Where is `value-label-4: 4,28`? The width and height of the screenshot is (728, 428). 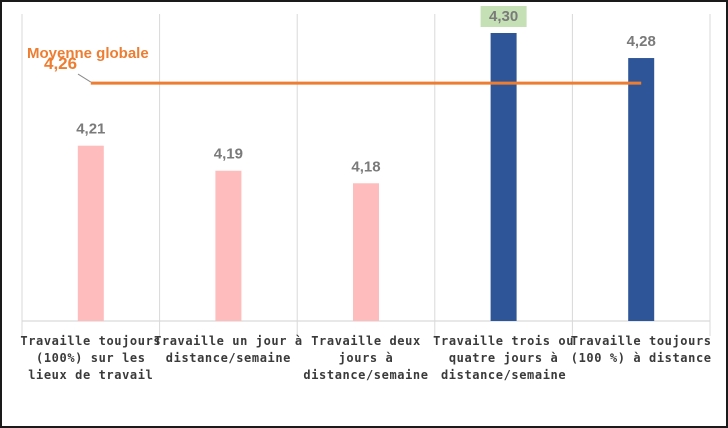 value-label-4: 4,28 is located at coordinates (641, 41).